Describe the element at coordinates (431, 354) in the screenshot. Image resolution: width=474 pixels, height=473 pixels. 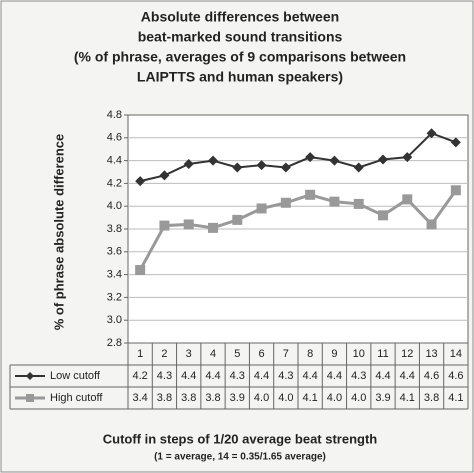
I see `x-tick-label: 13` at that location.